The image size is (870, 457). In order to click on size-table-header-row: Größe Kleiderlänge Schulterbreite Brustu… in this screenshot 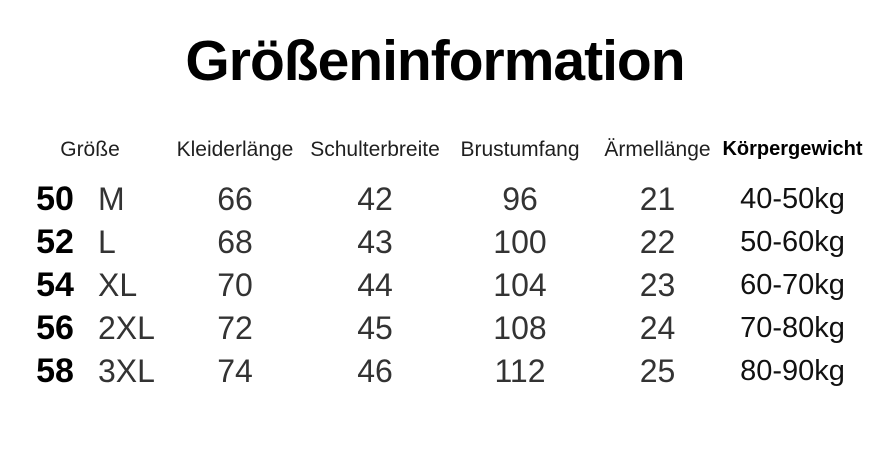, I will do `click(445, 150)`.